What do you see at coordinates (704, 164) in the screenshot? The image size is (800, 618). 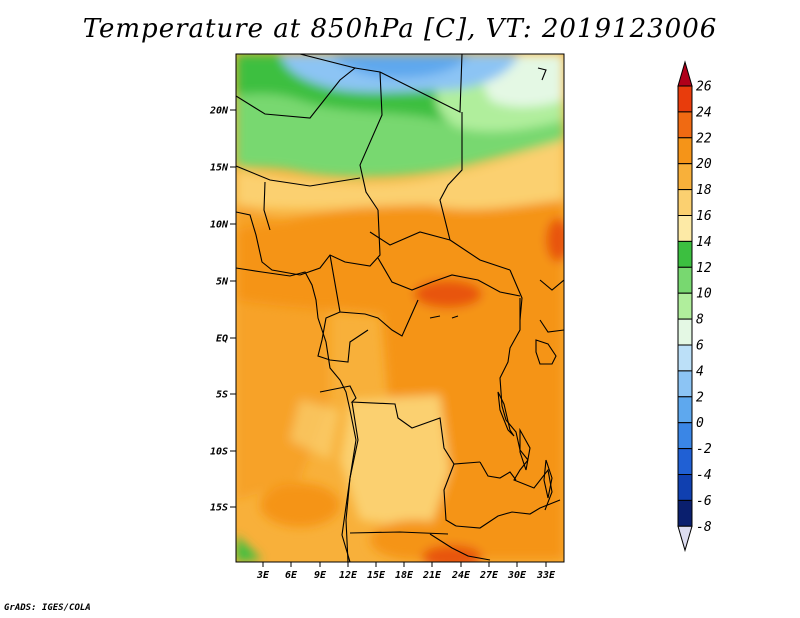 I see `colorbar-label: 20` at bounding box center [704, 164].